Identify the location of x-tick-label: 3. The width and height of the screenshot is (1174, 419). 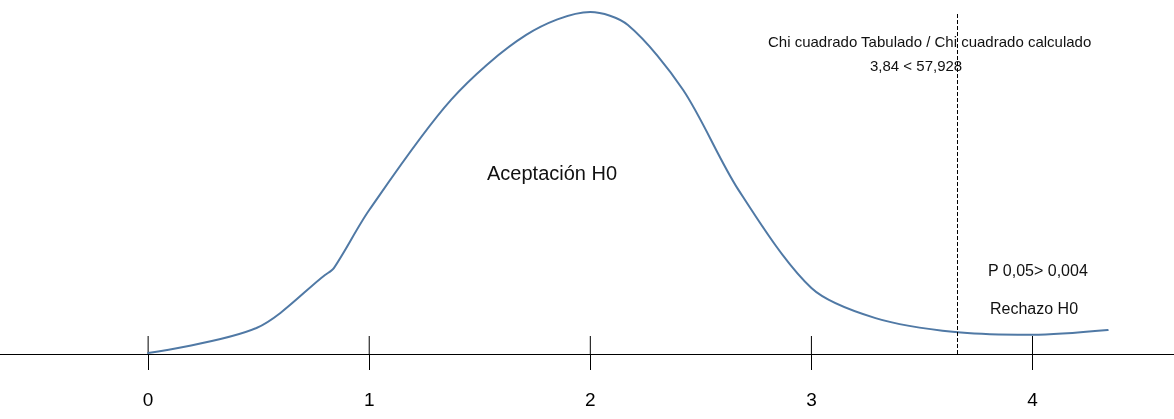
(811, 399).